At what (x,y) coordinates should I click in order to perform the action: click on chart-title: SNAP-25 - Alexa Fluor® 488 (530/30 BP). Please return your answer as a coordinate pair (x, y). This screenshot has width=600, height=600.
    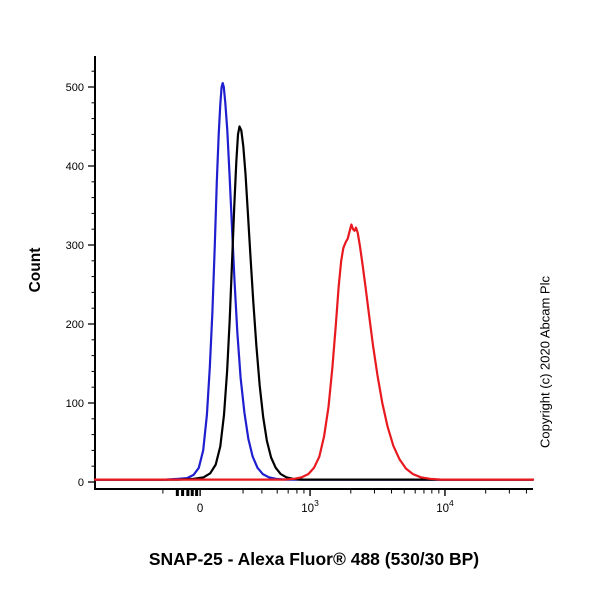
    Looking at the image, I should click on (314, 559).